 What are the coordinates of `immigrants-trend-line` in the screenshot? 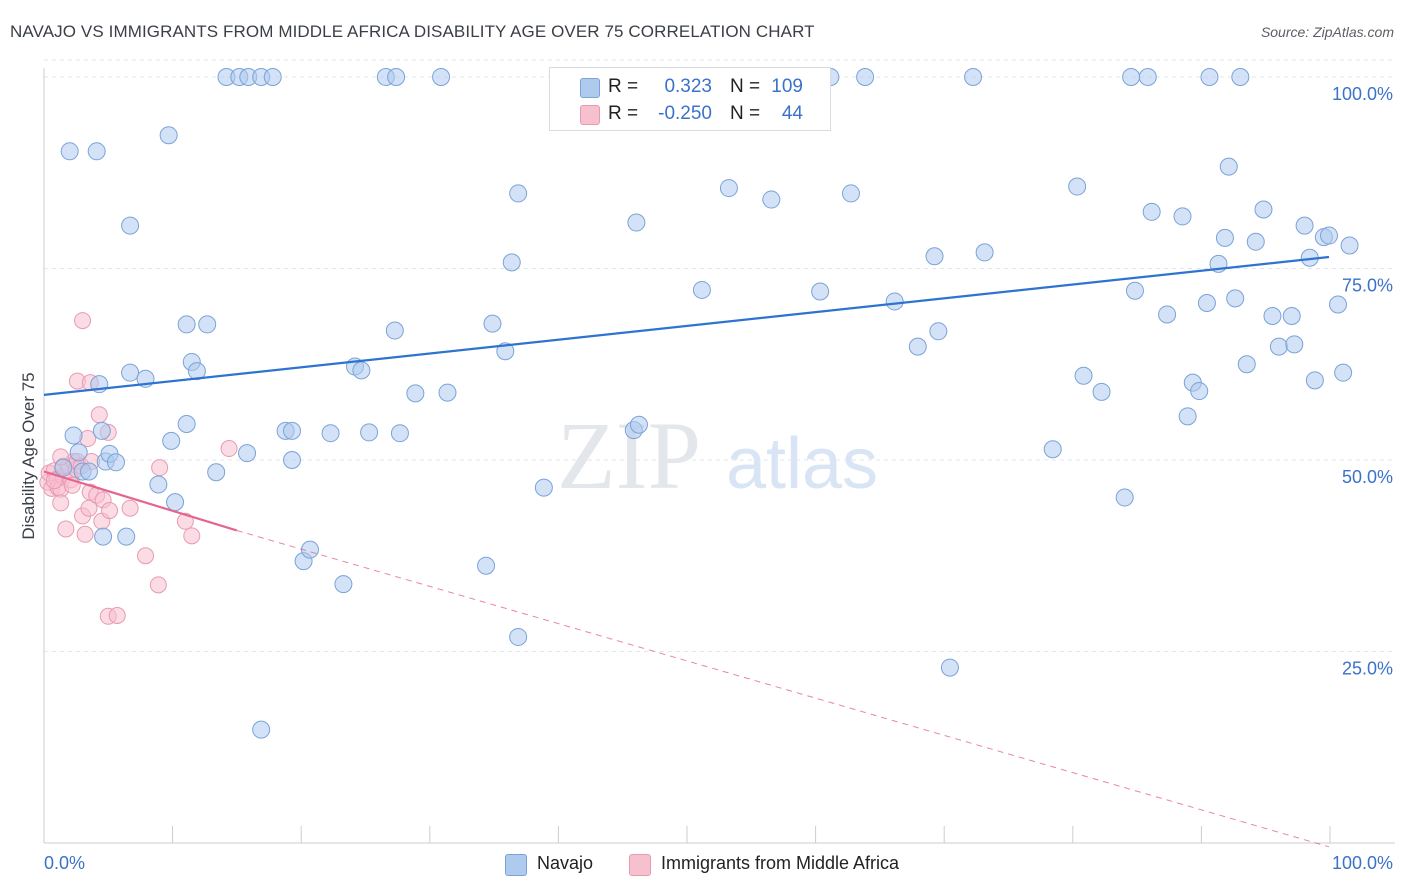 It's located at (140, 501).